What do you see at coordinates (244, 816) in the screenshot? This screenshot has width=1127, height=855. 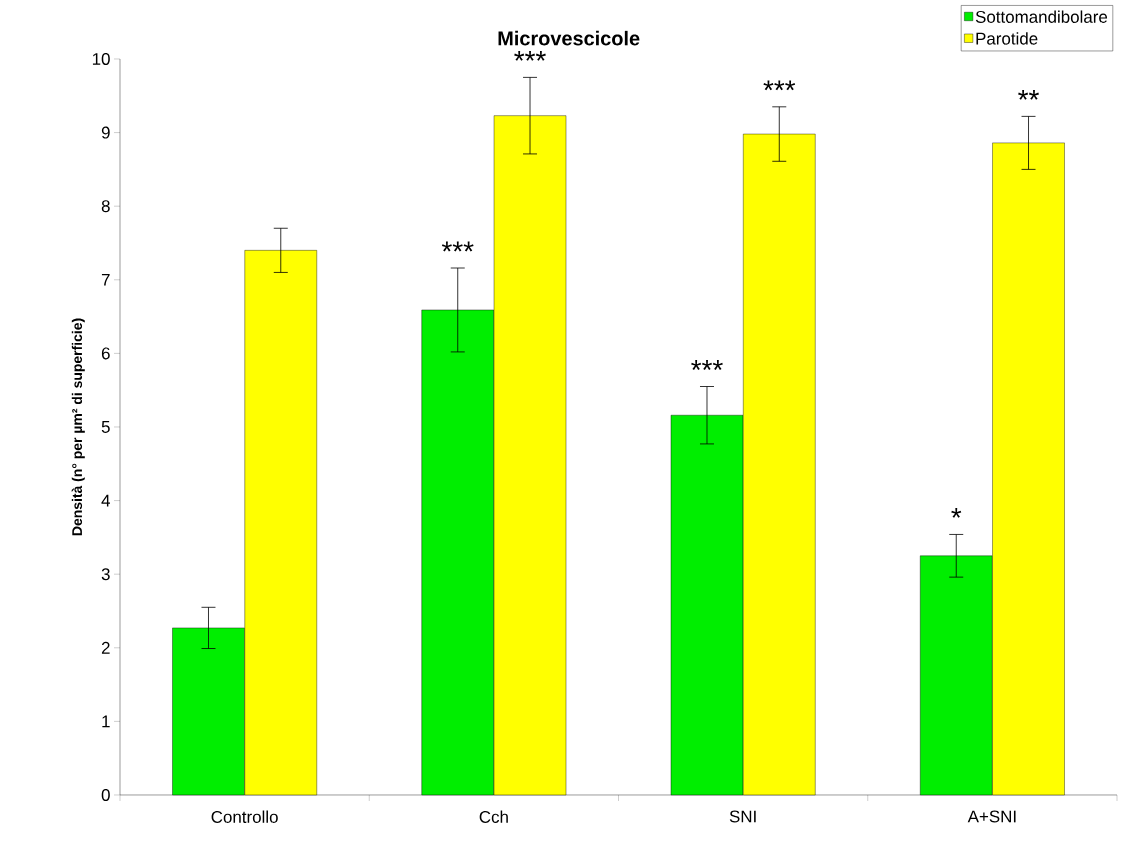 I see `x-tick-label: Controllo` at bounding box center [244, 816].